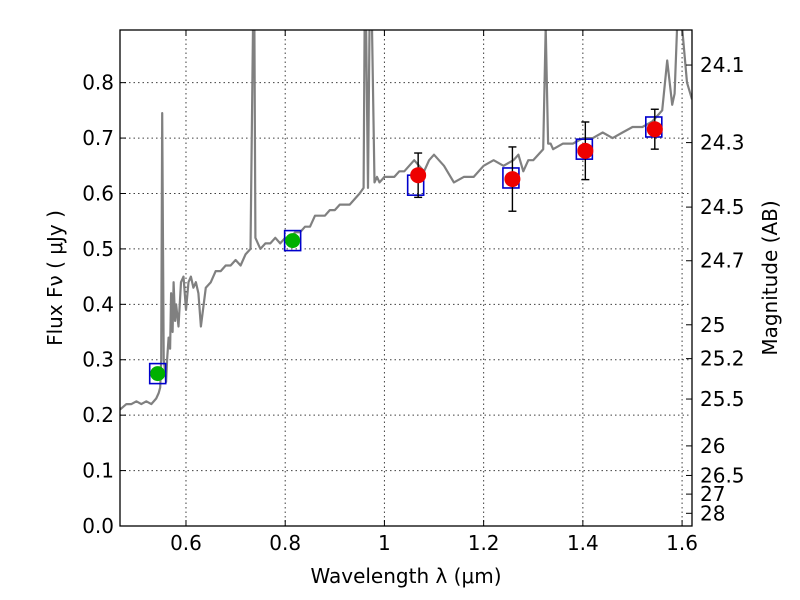  I want to click on magnitude-tick-label: 25.5, so click(722, 399).